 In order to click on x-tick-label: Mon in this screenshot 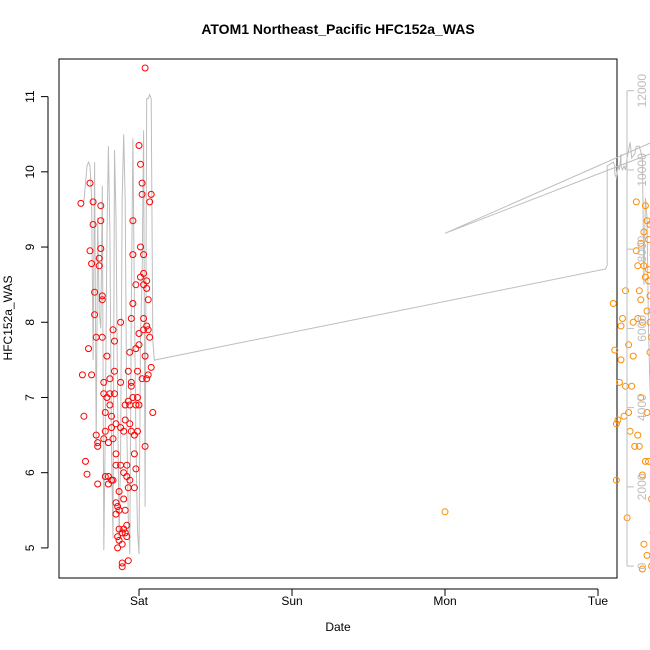, I will do `click(444, 601)`.